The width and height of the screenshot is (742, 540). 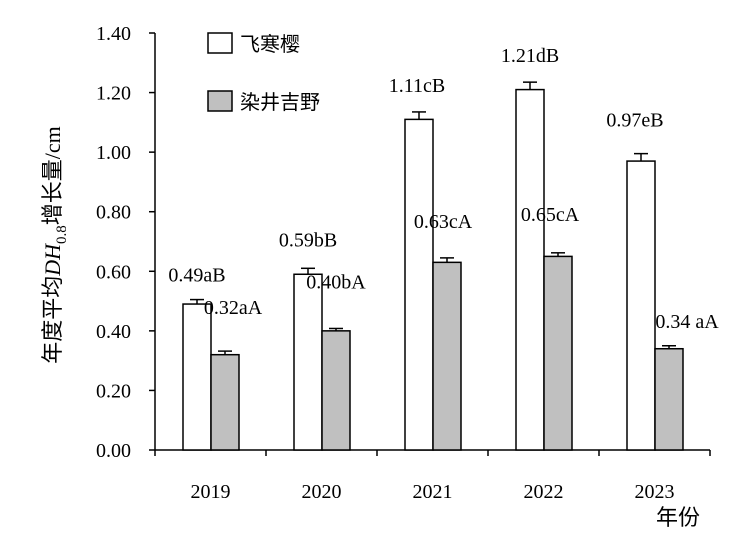 I want to click on y-tick-label: 0.00, so click(x=113, y=451).